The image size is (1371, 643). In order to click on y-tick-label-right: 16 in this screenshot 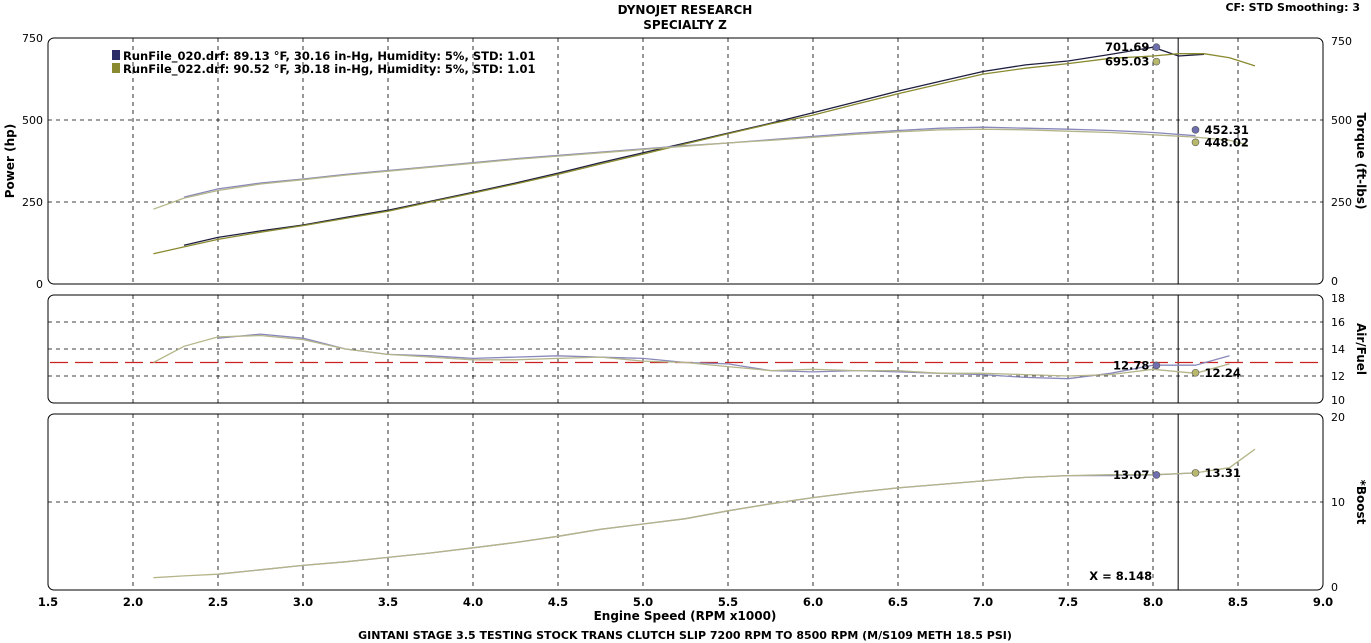, I will do `click(1338, 322)`.